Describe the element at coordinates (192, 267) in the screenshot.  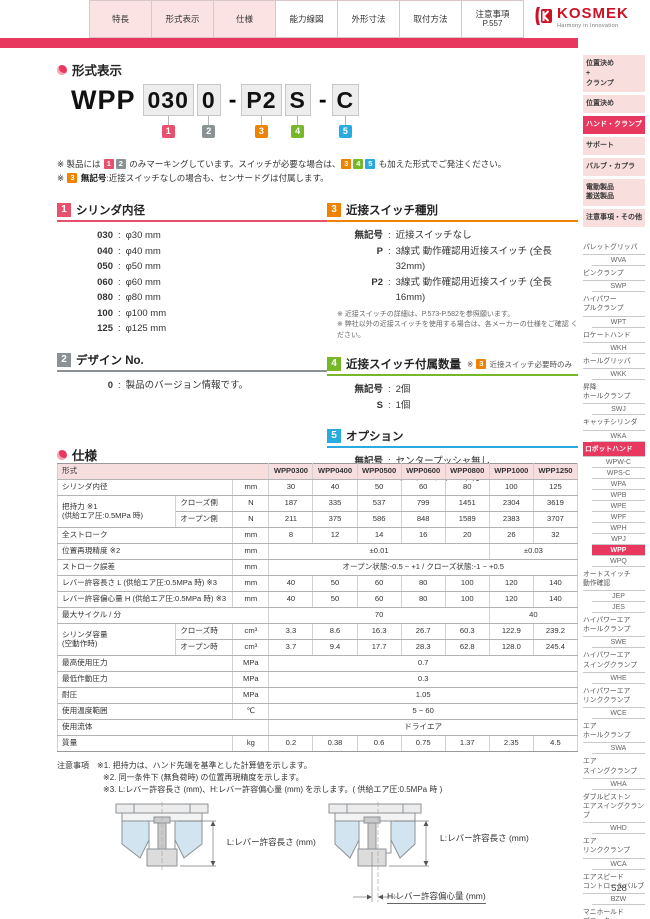
I see `option-row: 050: φ50 mm` at that location.